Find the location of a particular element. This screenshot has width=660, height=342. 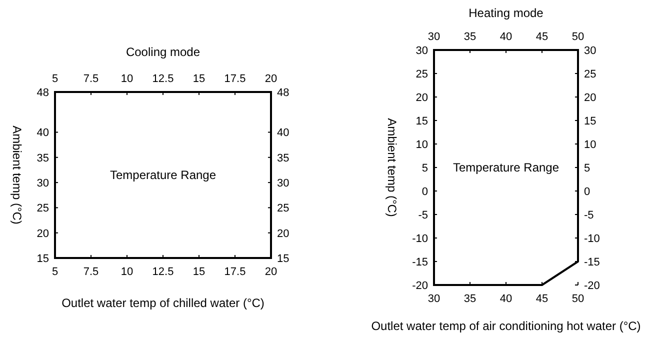

x-tick-label: 5 is located at coordinates (55, 79).